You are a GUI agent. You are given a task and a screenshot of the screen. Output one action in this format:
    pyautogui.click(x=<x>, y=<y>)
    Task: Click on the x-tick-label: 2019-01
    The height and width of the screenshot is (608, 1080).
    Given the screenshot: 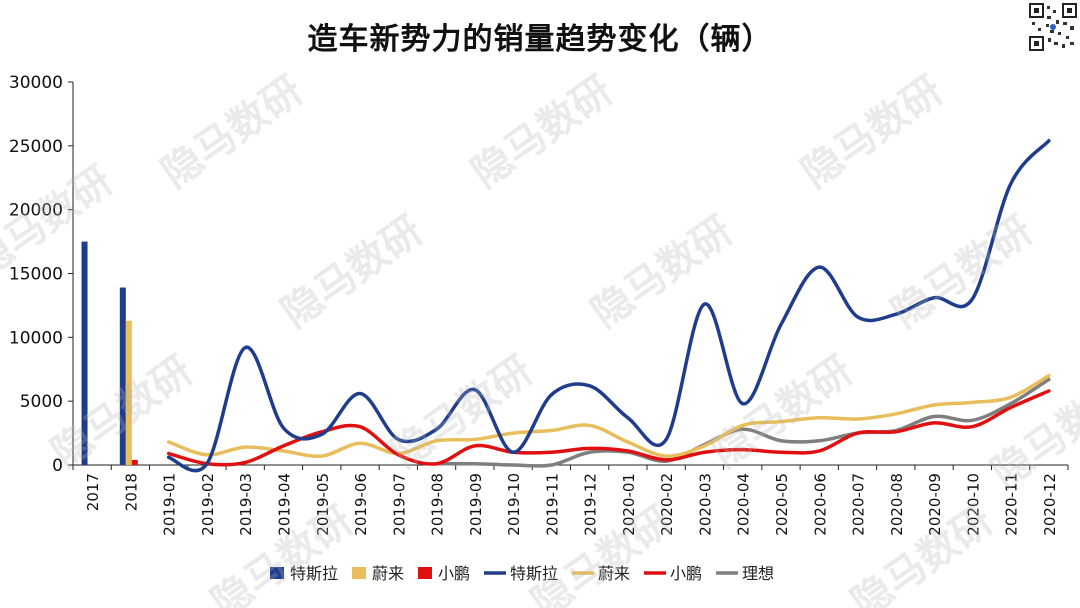 What is the action you would take?
    pyautogui.click(x=170, y=504)
    